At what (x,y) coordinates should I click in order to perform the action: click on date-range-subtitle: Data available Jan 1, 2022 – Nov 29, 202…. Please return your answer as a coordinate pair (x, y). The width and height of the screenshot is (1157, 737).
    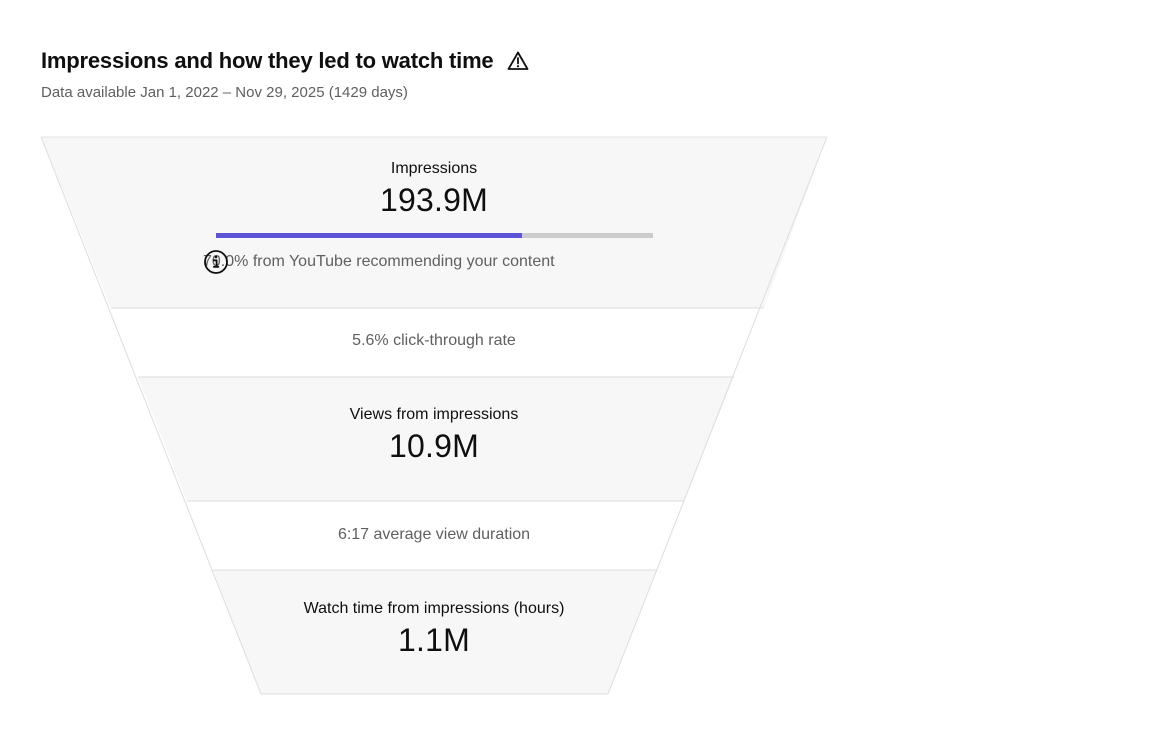
    Looking at the image, I should click on (224, 92).